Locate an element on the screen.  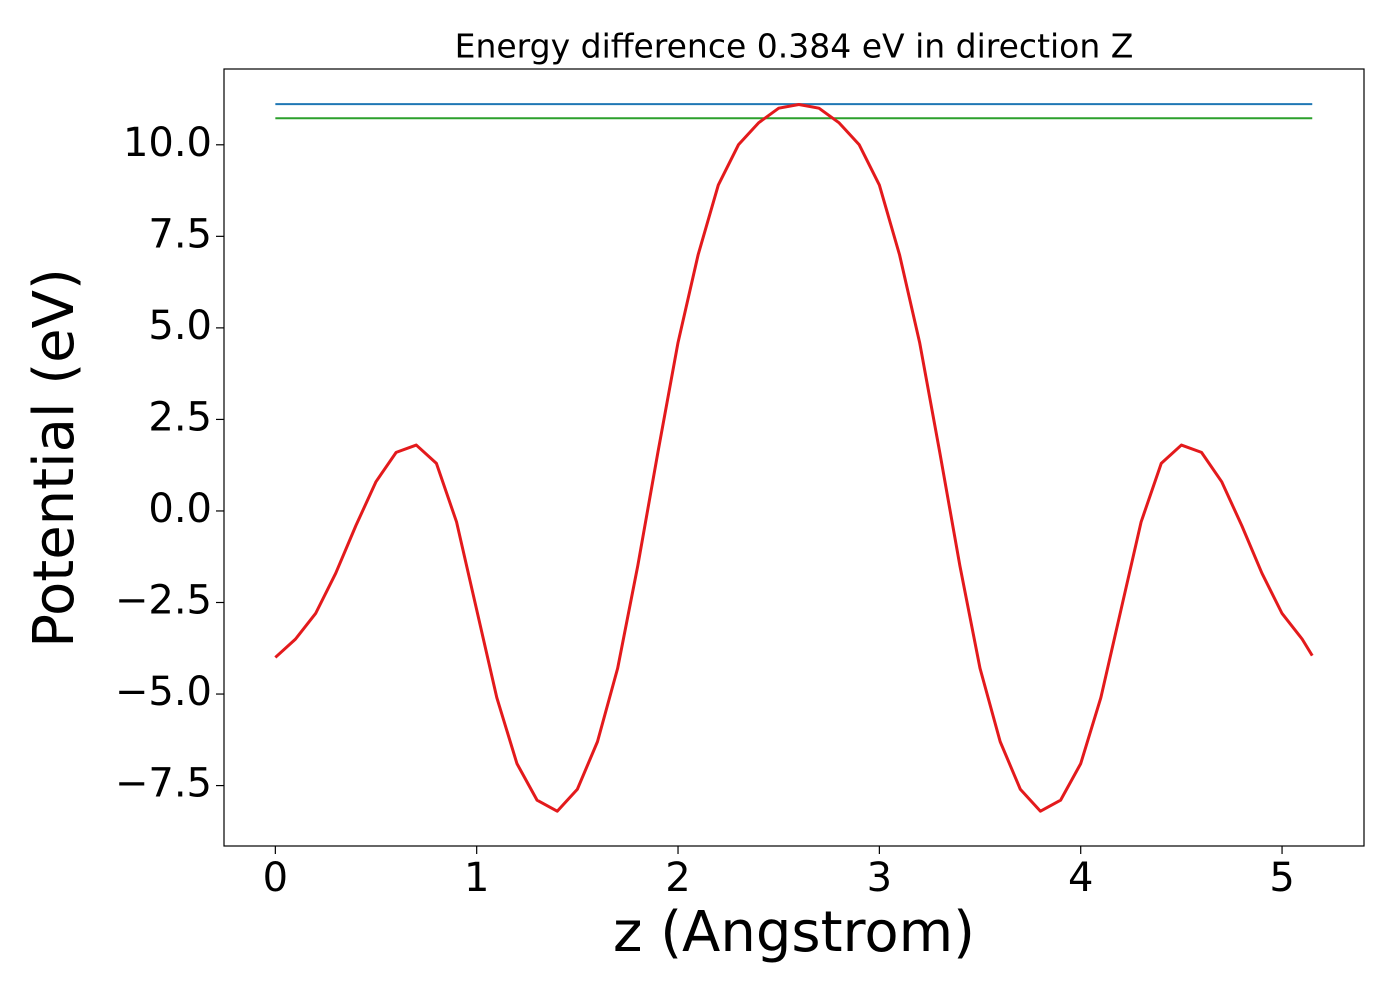
y-tick-label: 7.5 is located at coordinates (180, 234).